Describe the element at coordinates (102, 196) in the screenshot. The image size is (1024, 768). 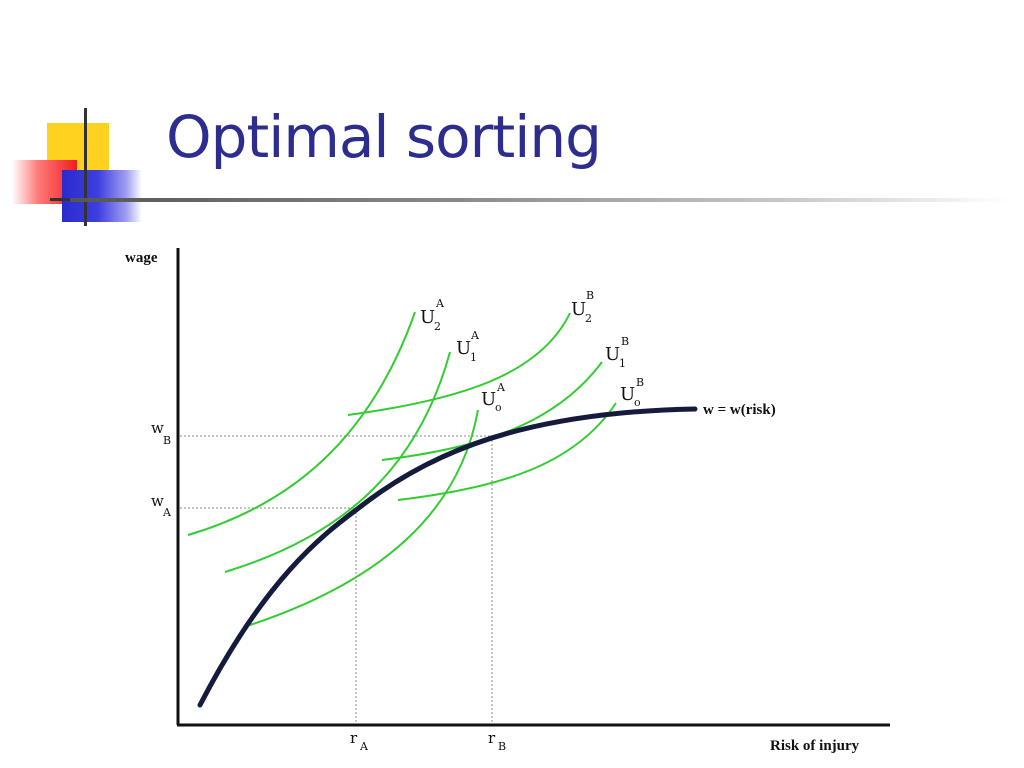
I see `logo-blue-square` at that location.